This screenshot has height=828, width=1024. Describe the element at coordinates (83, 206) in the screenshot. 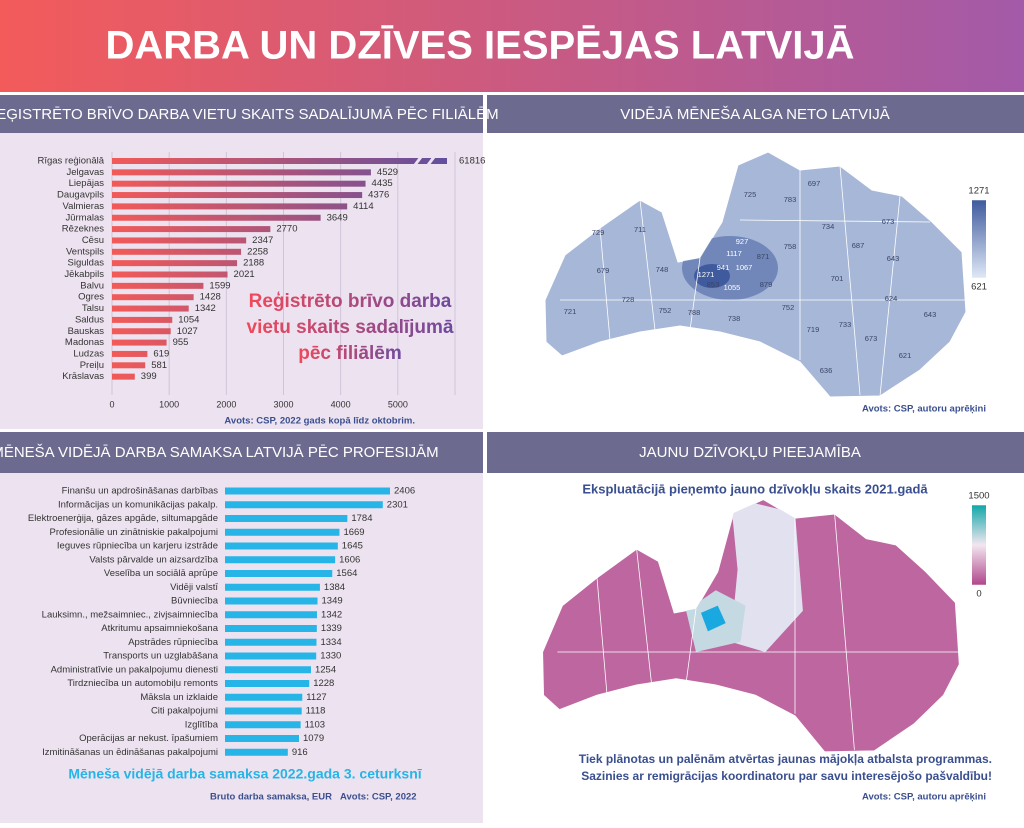

I see `y-tick-label: Valmieras` at that location.